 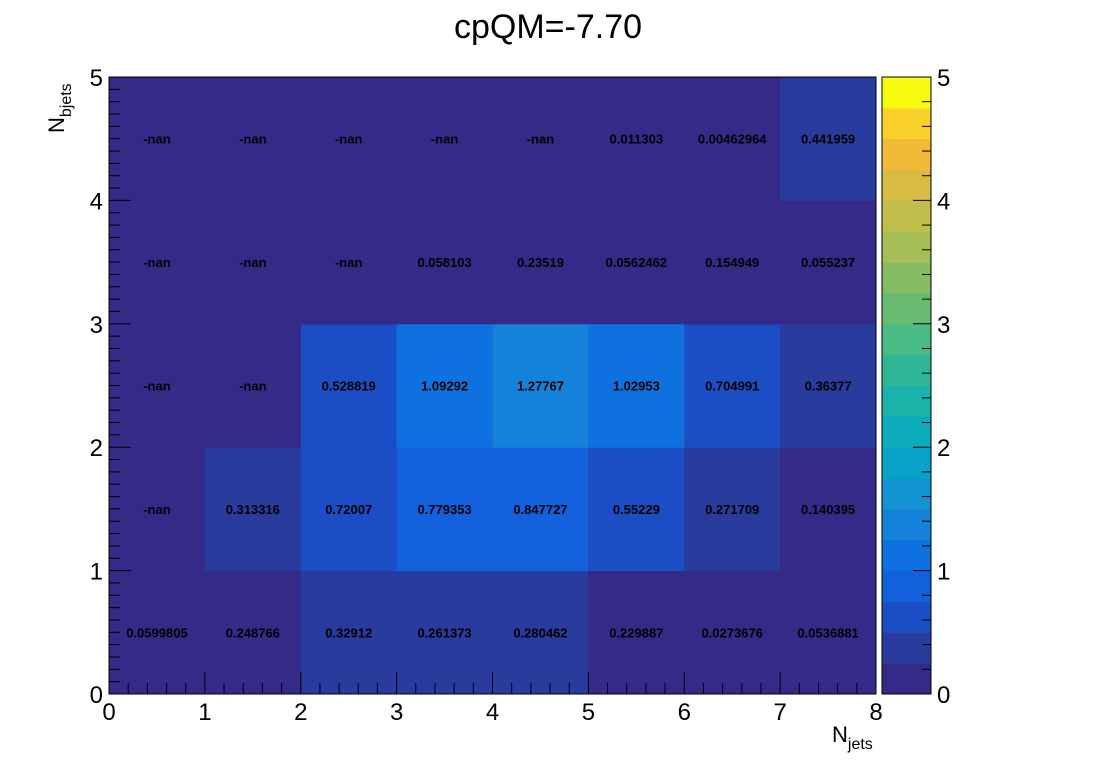 I want to click on chart-title: cpQM=-7.70, so click(x=548, y=27).